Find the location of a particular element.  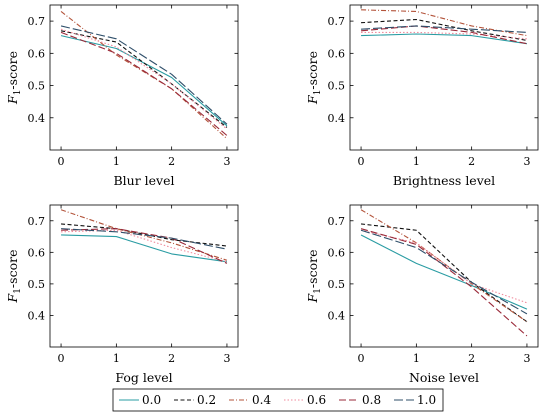

x-axis-label: Fog level is located at coordinates (143, 377).